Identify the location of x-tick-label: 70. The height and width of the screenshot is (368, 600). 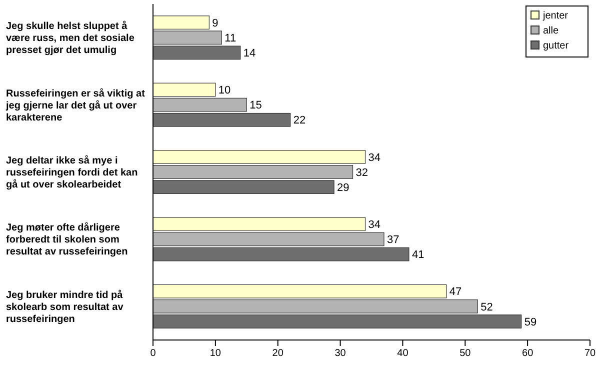
(590, 354).